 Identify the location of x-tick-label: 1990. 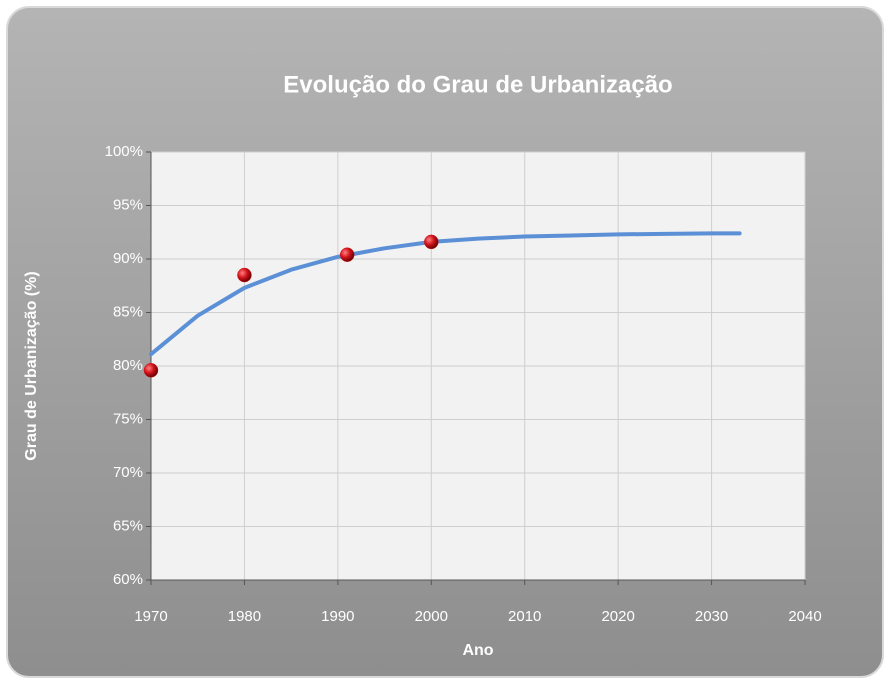
(337, 616).